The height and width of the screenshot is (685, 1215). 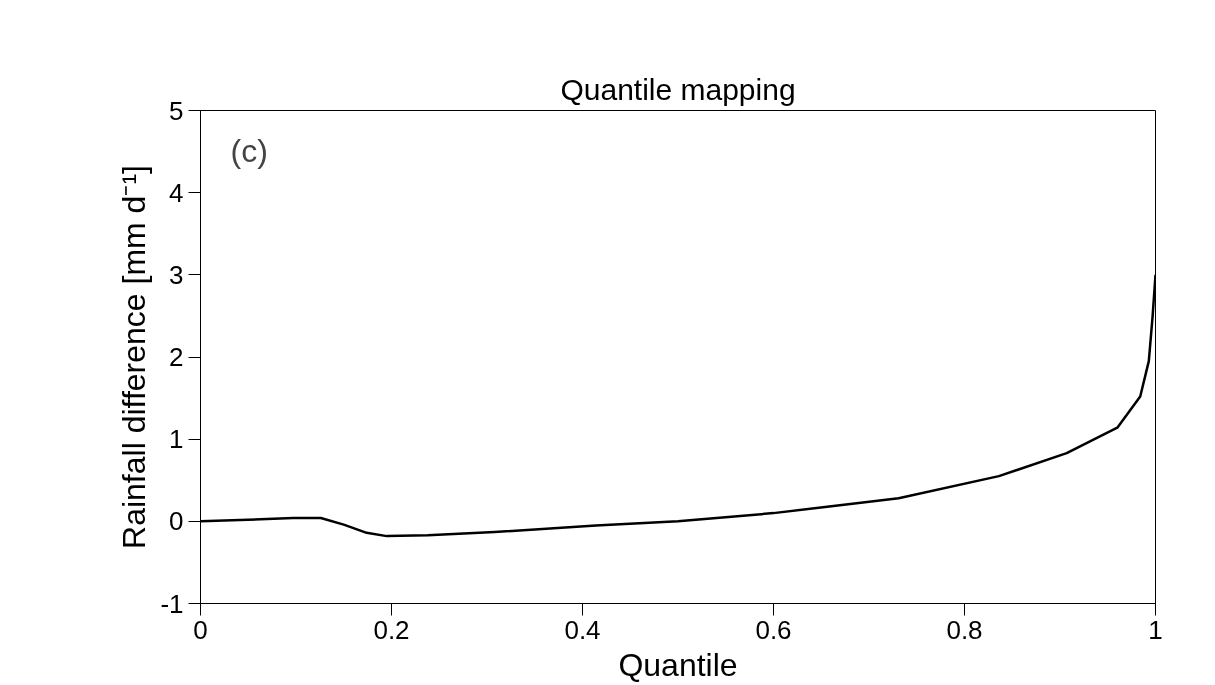 I want to click on x-tick-label: 1, so click(x=1155, y=629).